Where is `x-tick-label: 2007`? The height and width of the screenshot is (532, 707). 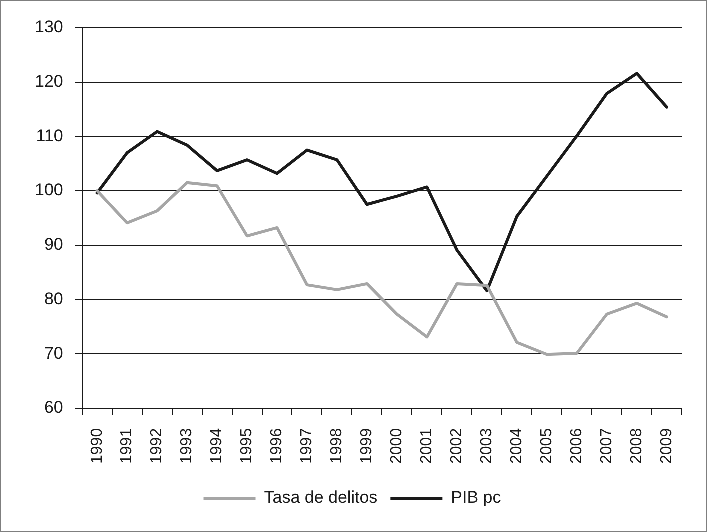
x-tick-label: 2007 is located at coordinates (607, 446).